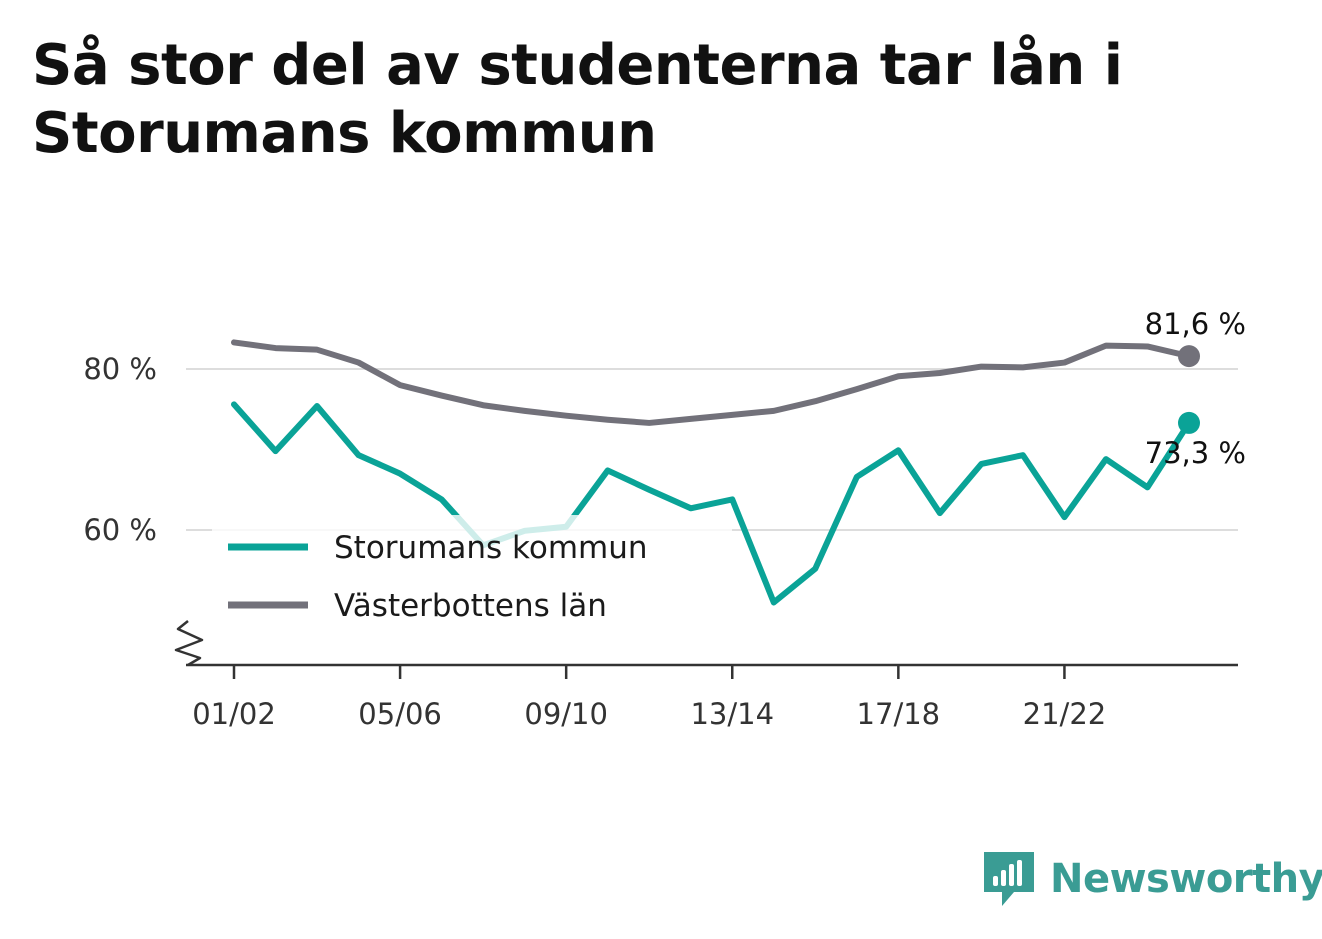  What do you see at coordinates (120, 530) in the screenshot?
I see `y-tick-label: 60 %` at bounding box center [120, 530].